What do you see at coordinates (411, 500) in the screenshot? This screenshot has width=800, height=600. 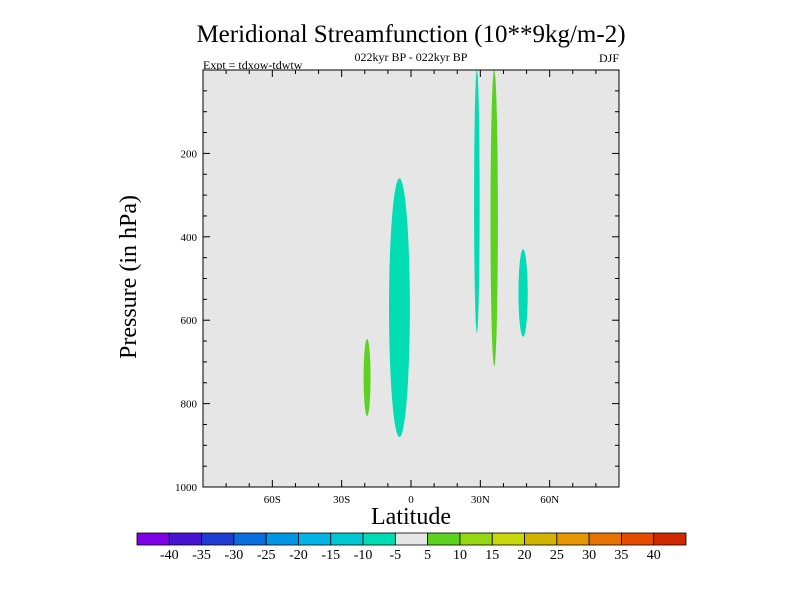 I see `x-tick-label: 0` at bounding box center [411, 500].